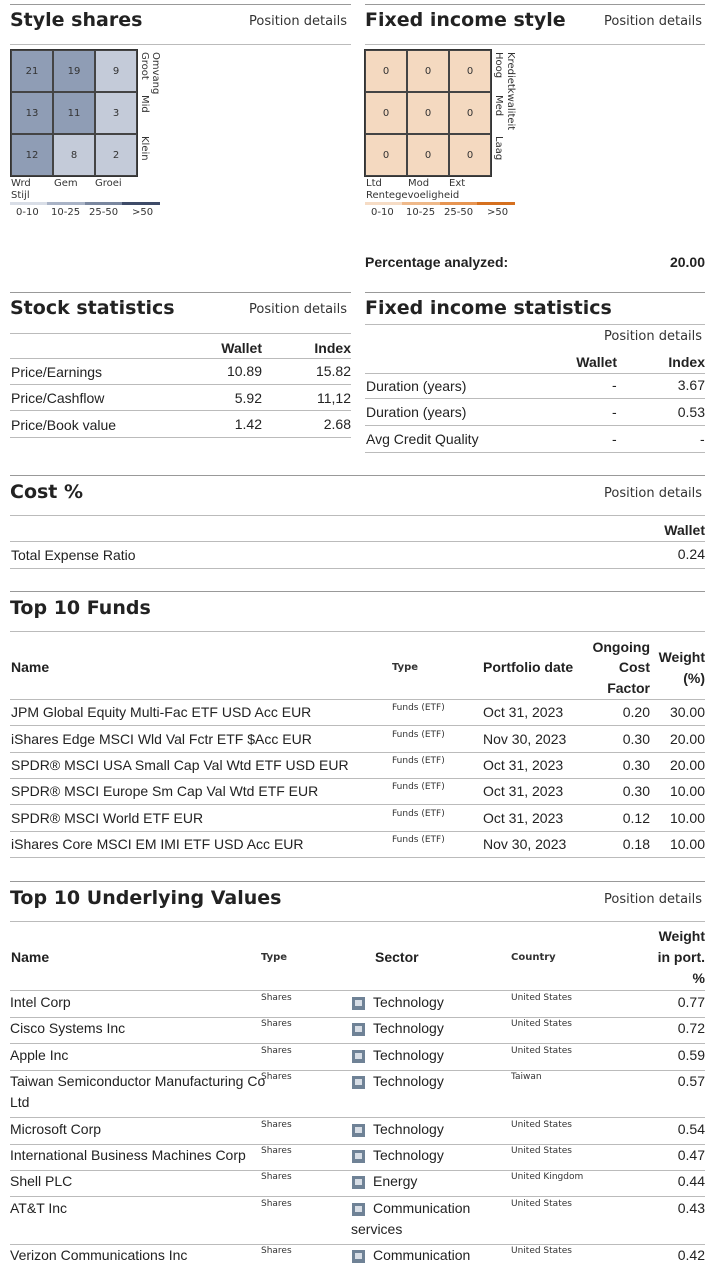 This screenshot has width=726, height=1264. I want to click on holding-name: Apple Inc, so click(39, 1055).